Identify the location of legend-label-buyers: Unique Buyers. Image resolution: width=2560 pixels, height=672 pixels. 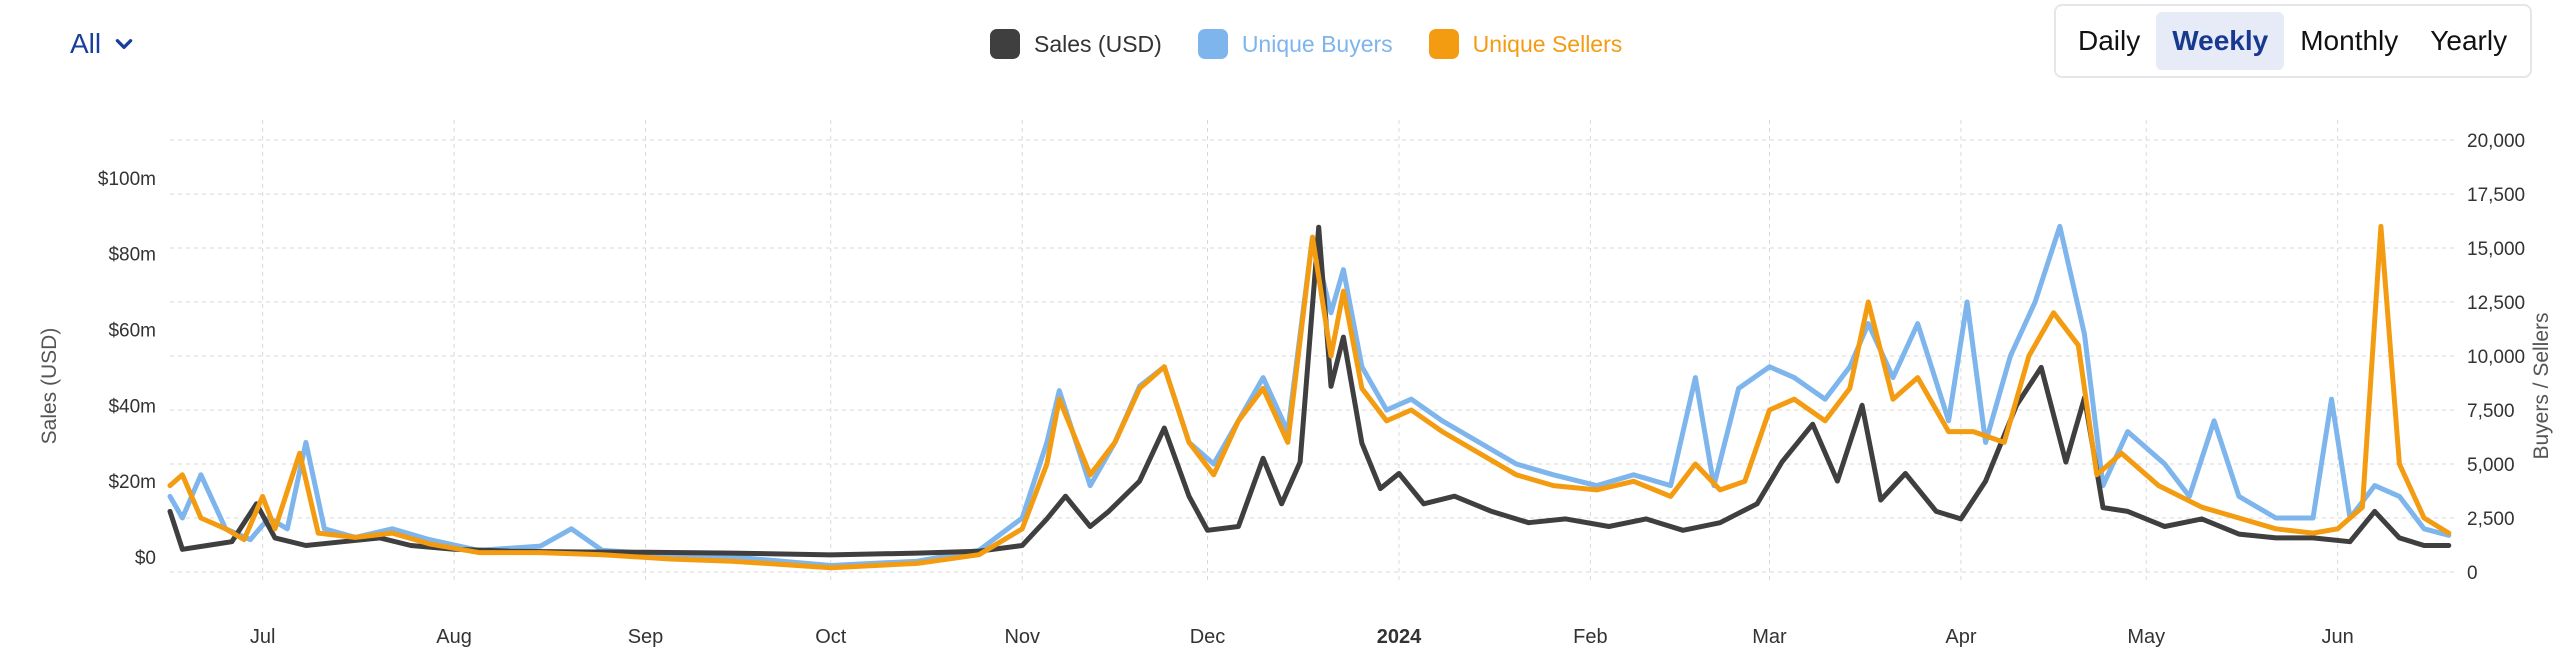
(1317, 43).